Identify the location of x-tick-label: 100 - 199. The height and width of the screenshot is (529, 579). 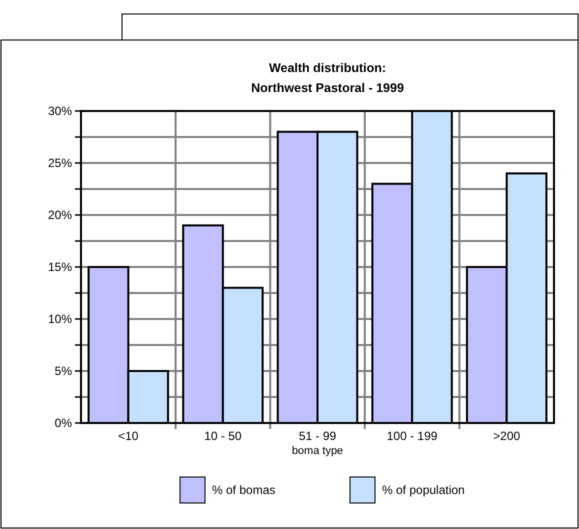
(412, 436).